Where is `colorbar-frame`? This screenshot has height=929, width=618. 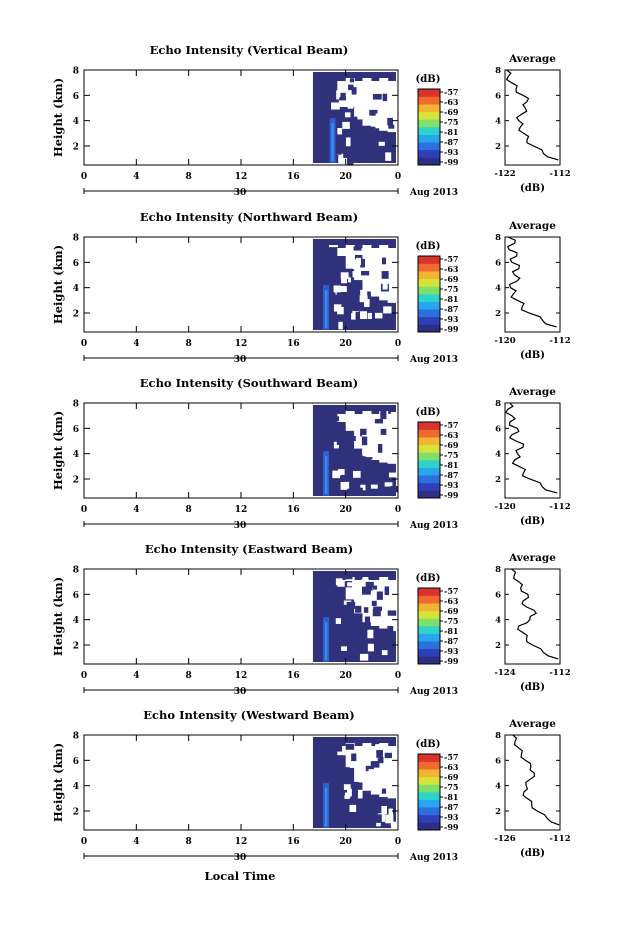 colorbar-frame is located at coordinates (429, 792).